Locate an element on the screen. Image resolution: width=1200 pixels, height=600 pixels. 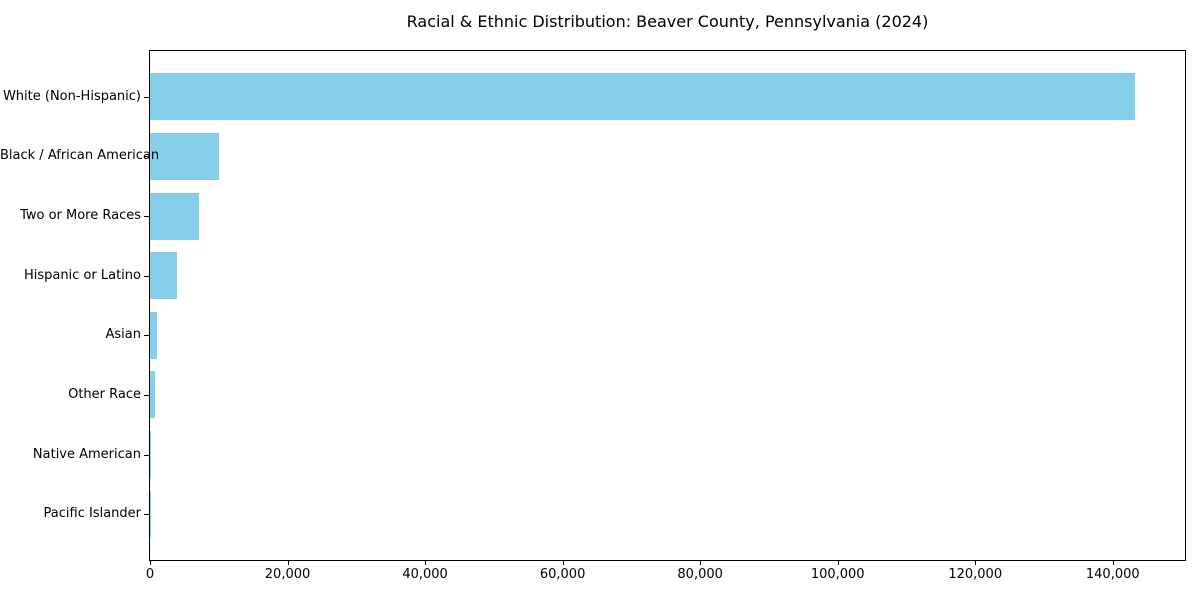
x-tick-label-0: 0 is located at coordinates (150, 574).